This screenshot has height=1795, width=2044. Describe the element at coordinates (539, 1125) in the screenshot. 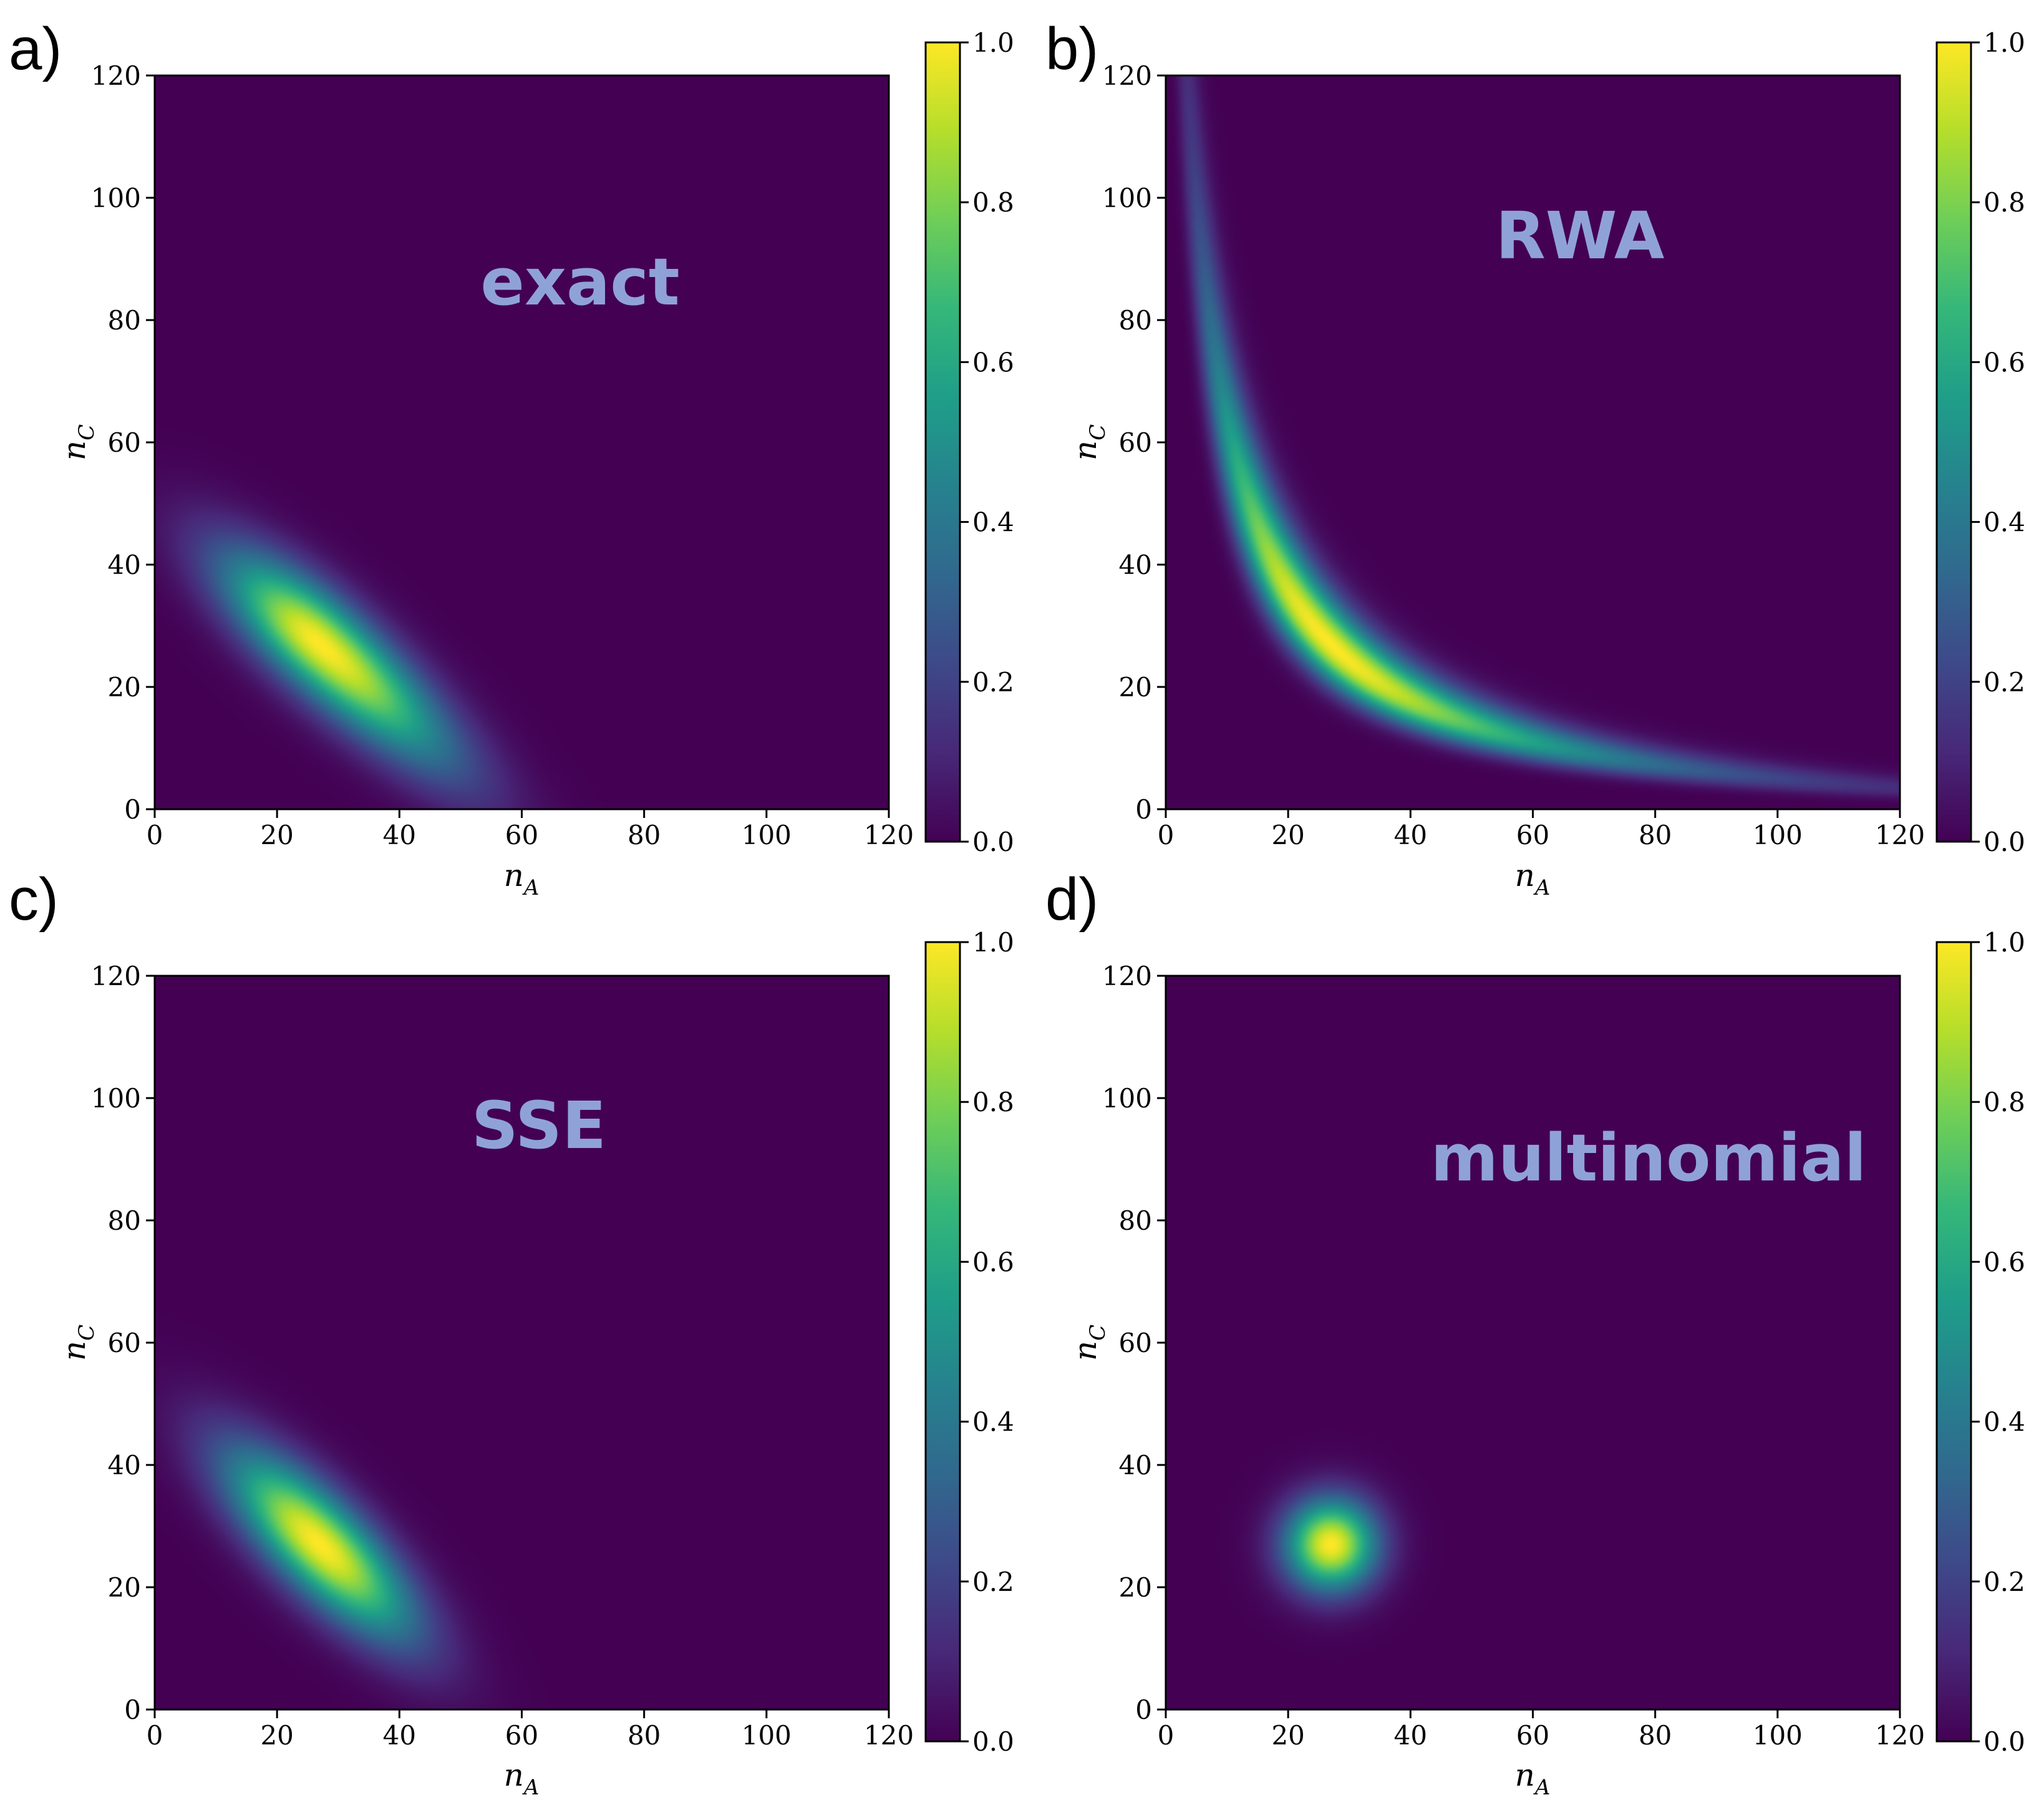

I see `method-annotation: SSE` at that location.